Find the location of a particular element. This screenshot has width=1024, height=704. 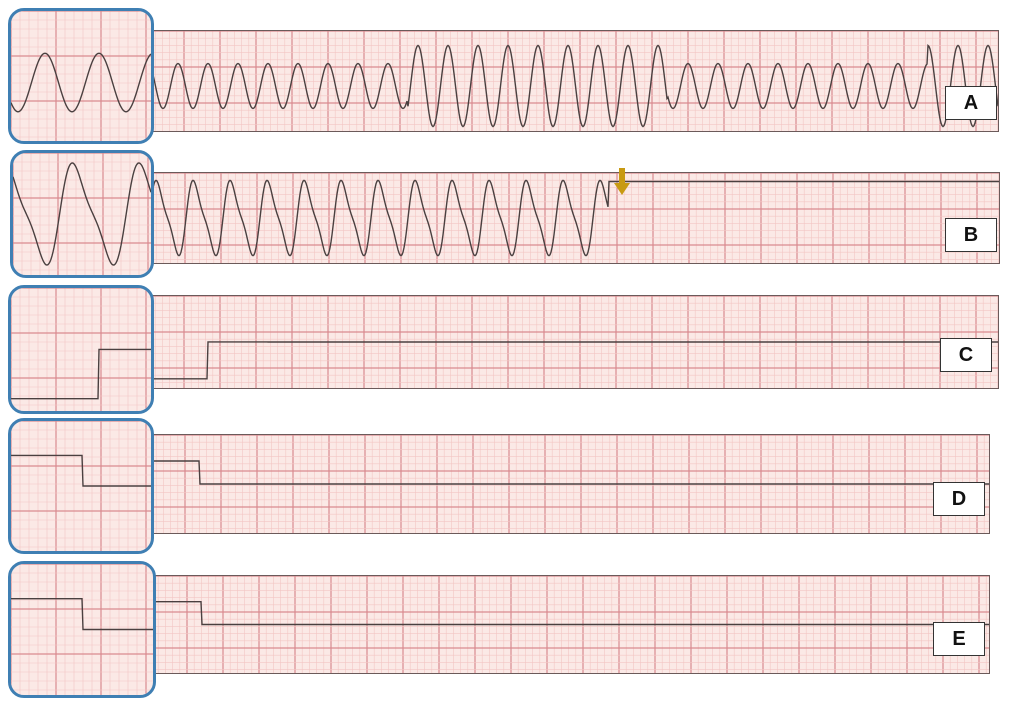

panel-label-a: A is located at coordinates (971, 103).